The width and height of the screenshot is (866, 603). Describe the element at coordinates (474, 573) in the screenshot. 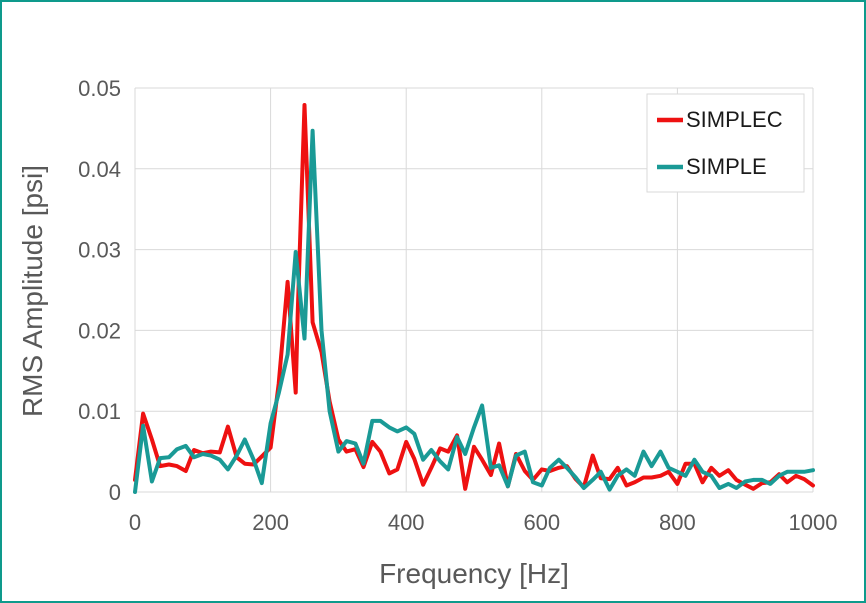

I see `x-axis-label: Frequency [Hz]` at that location.